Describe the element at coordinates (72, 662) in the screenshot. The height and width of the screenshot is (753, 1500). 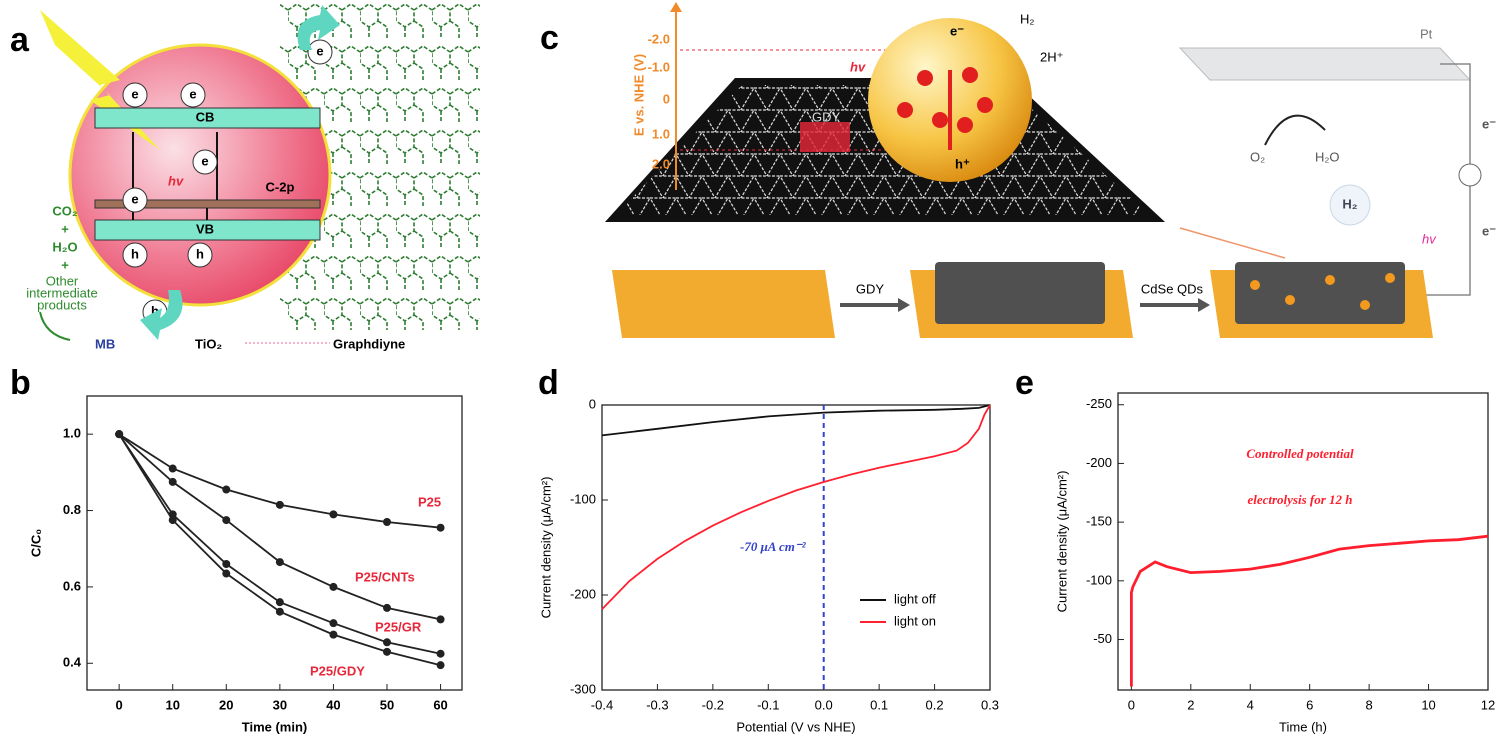
I see `y-tick-label: 0.4` at that location.